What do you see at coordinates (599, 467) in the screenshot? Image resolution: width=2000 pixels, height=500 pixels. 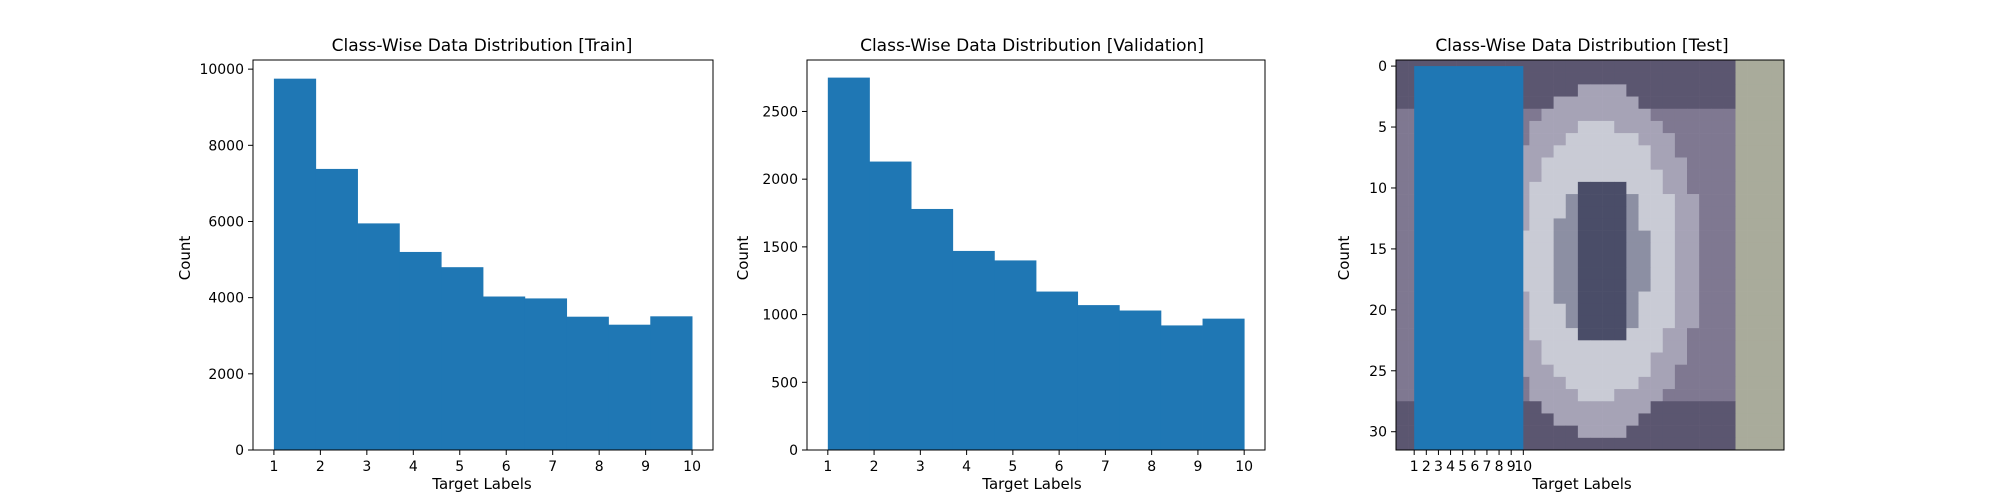 I see `x-tick-label: 8` at bounding box center [599, 467].